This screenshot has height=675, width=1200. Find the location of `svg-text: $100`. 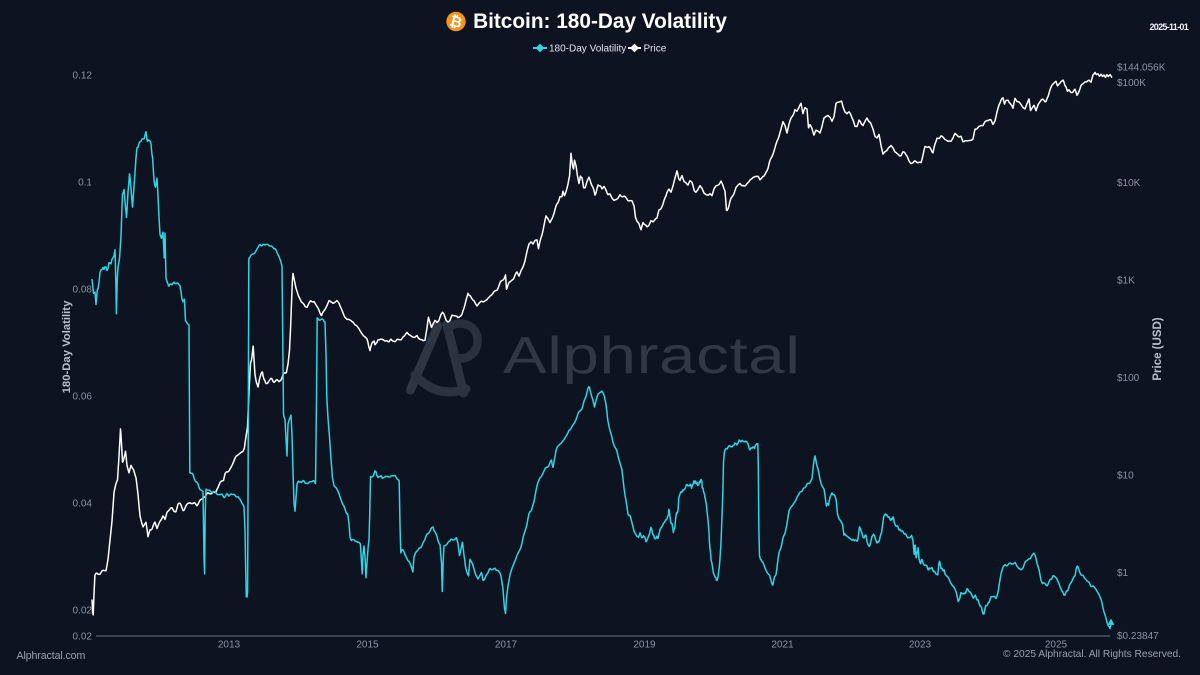

svg-text: $100 is located at coordinates (1128, 378).